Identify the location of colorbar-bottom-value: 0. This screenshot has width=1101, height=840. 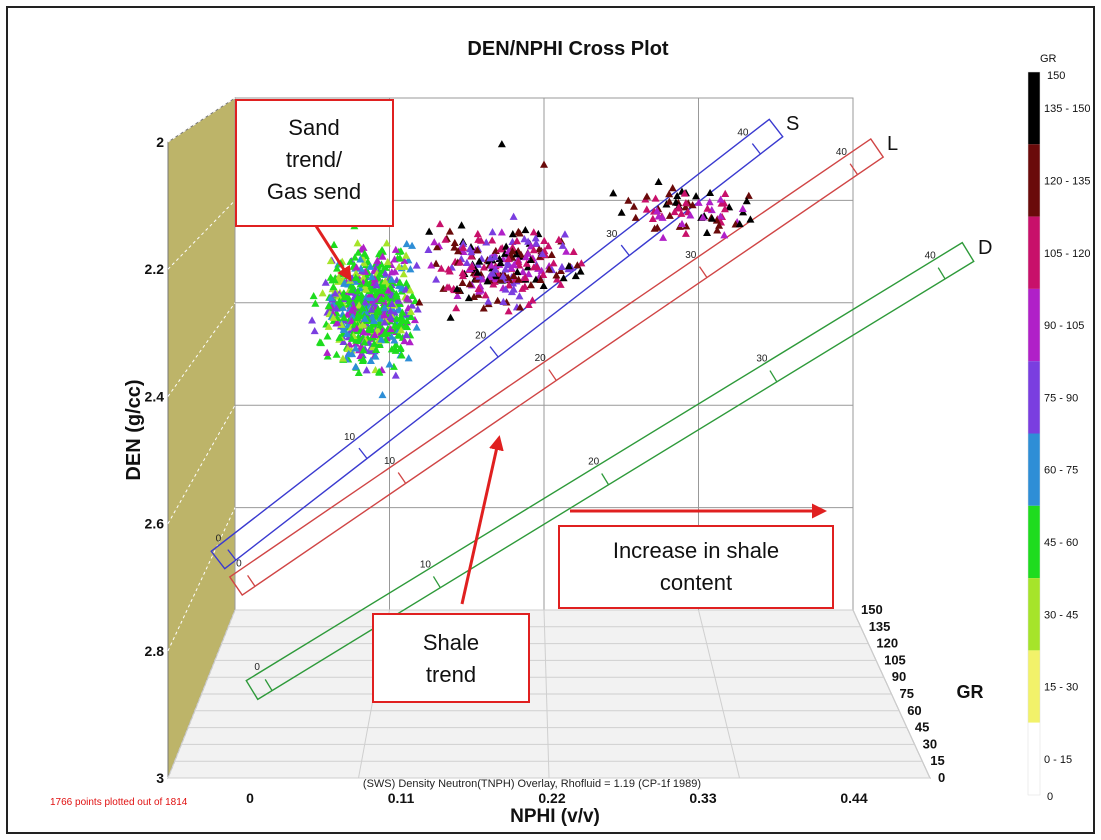
(1050, 797).